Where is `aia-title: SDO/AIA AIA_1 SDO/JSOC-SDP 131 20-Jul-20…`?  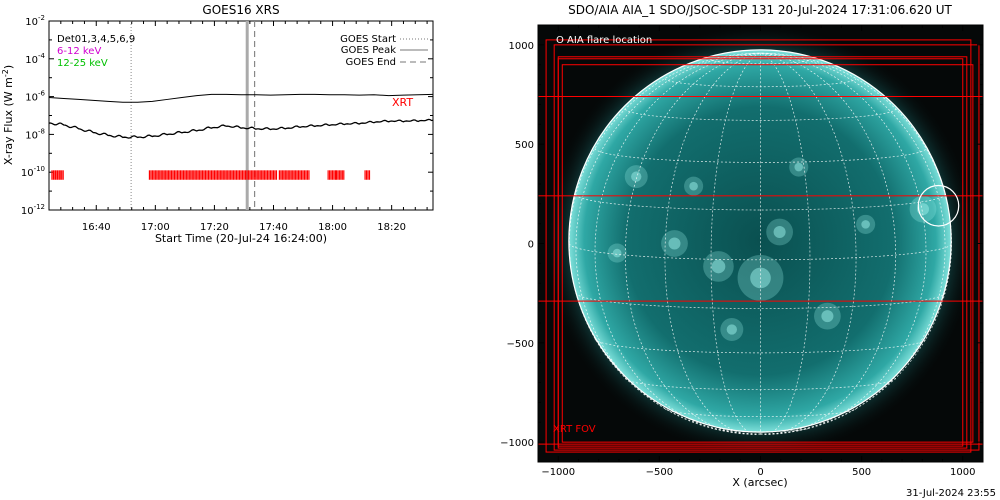
aia-title: SDO/AIA AIA_1 SDO/JSOC-SDP 131 20-Jul-20… is located at coordinates (760, 10).